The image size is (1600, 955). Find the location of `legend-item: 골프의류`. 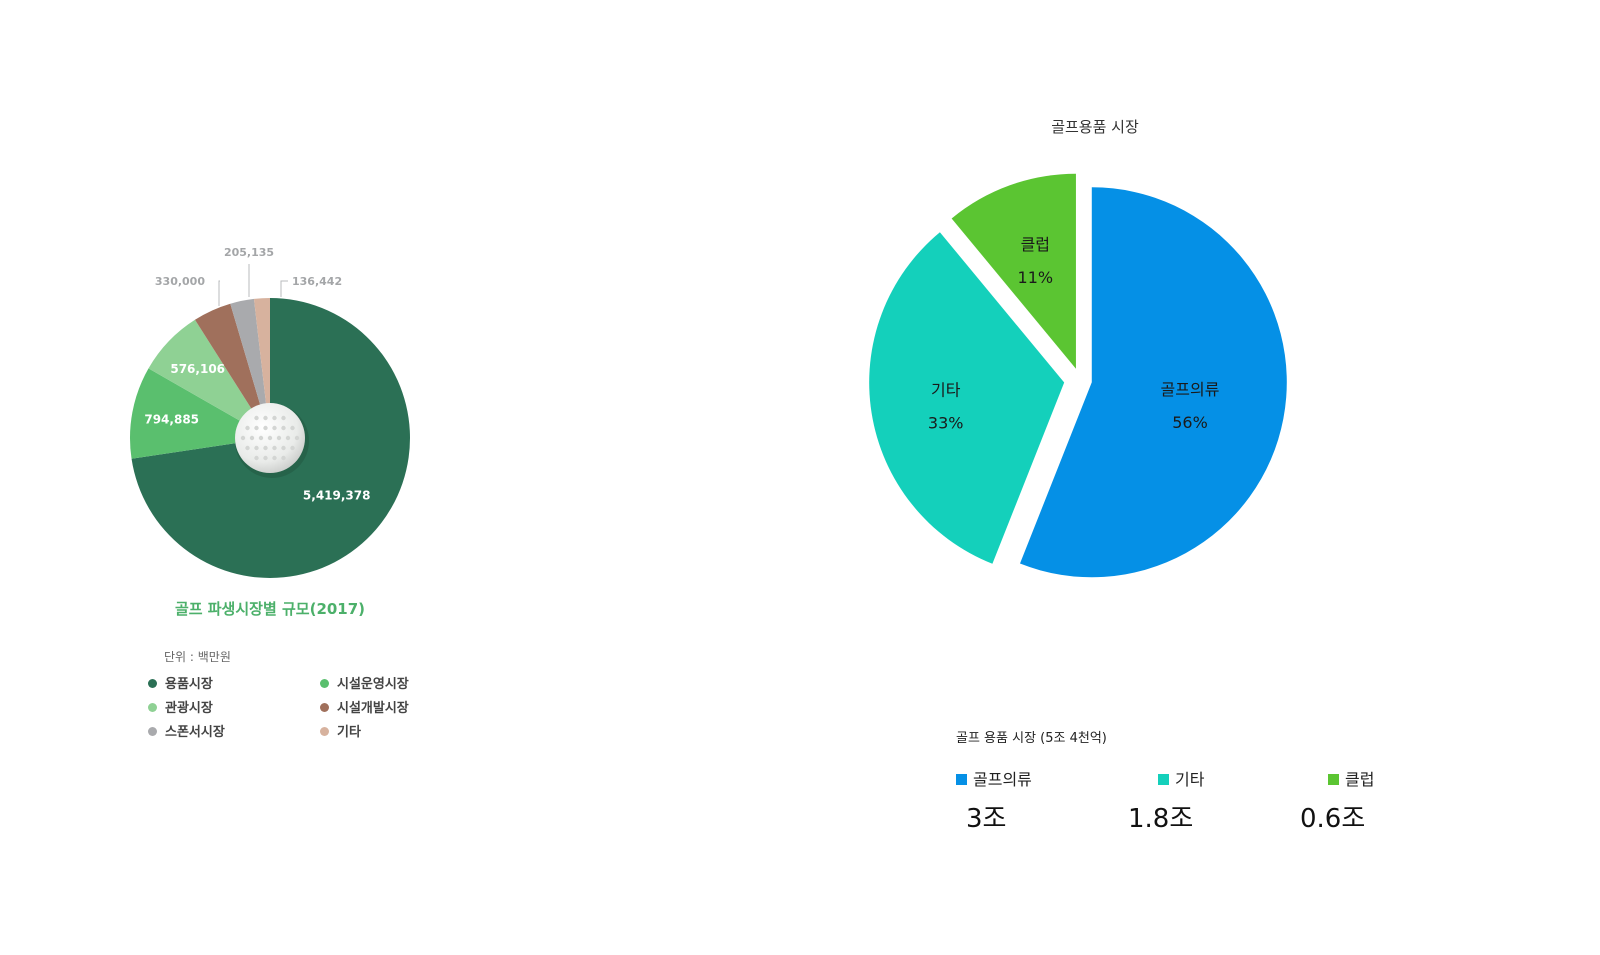

legend-item: 골프의류 is located at coordinates (994, 778).